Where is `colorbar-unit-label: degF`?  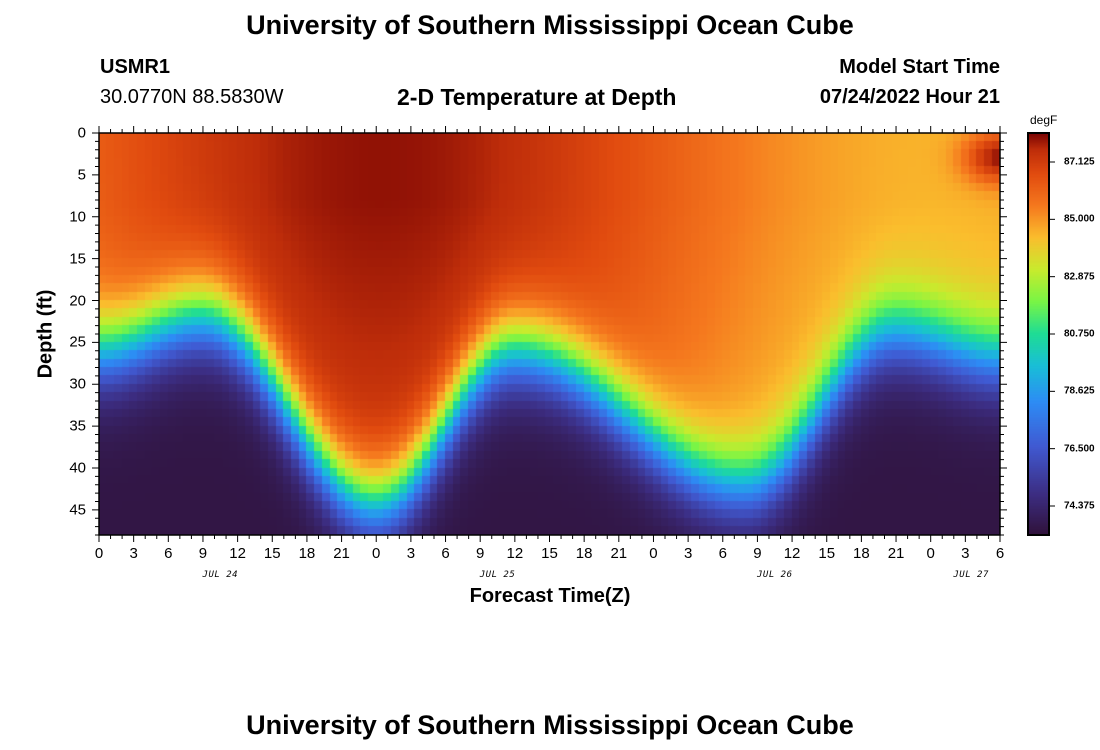 colorbar-unit-label: degF is located at coordinates (1044, 120).